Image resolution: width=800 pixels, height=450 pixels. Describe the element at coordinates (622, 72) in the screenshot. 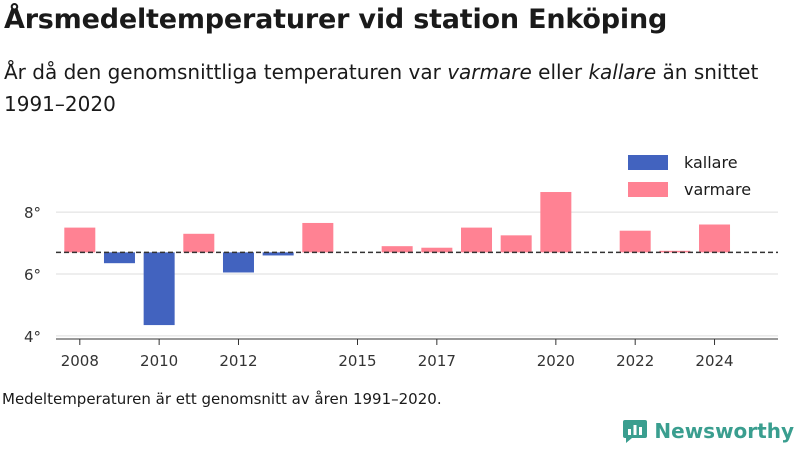

I see `subtitle-colder: kallare` at that location.